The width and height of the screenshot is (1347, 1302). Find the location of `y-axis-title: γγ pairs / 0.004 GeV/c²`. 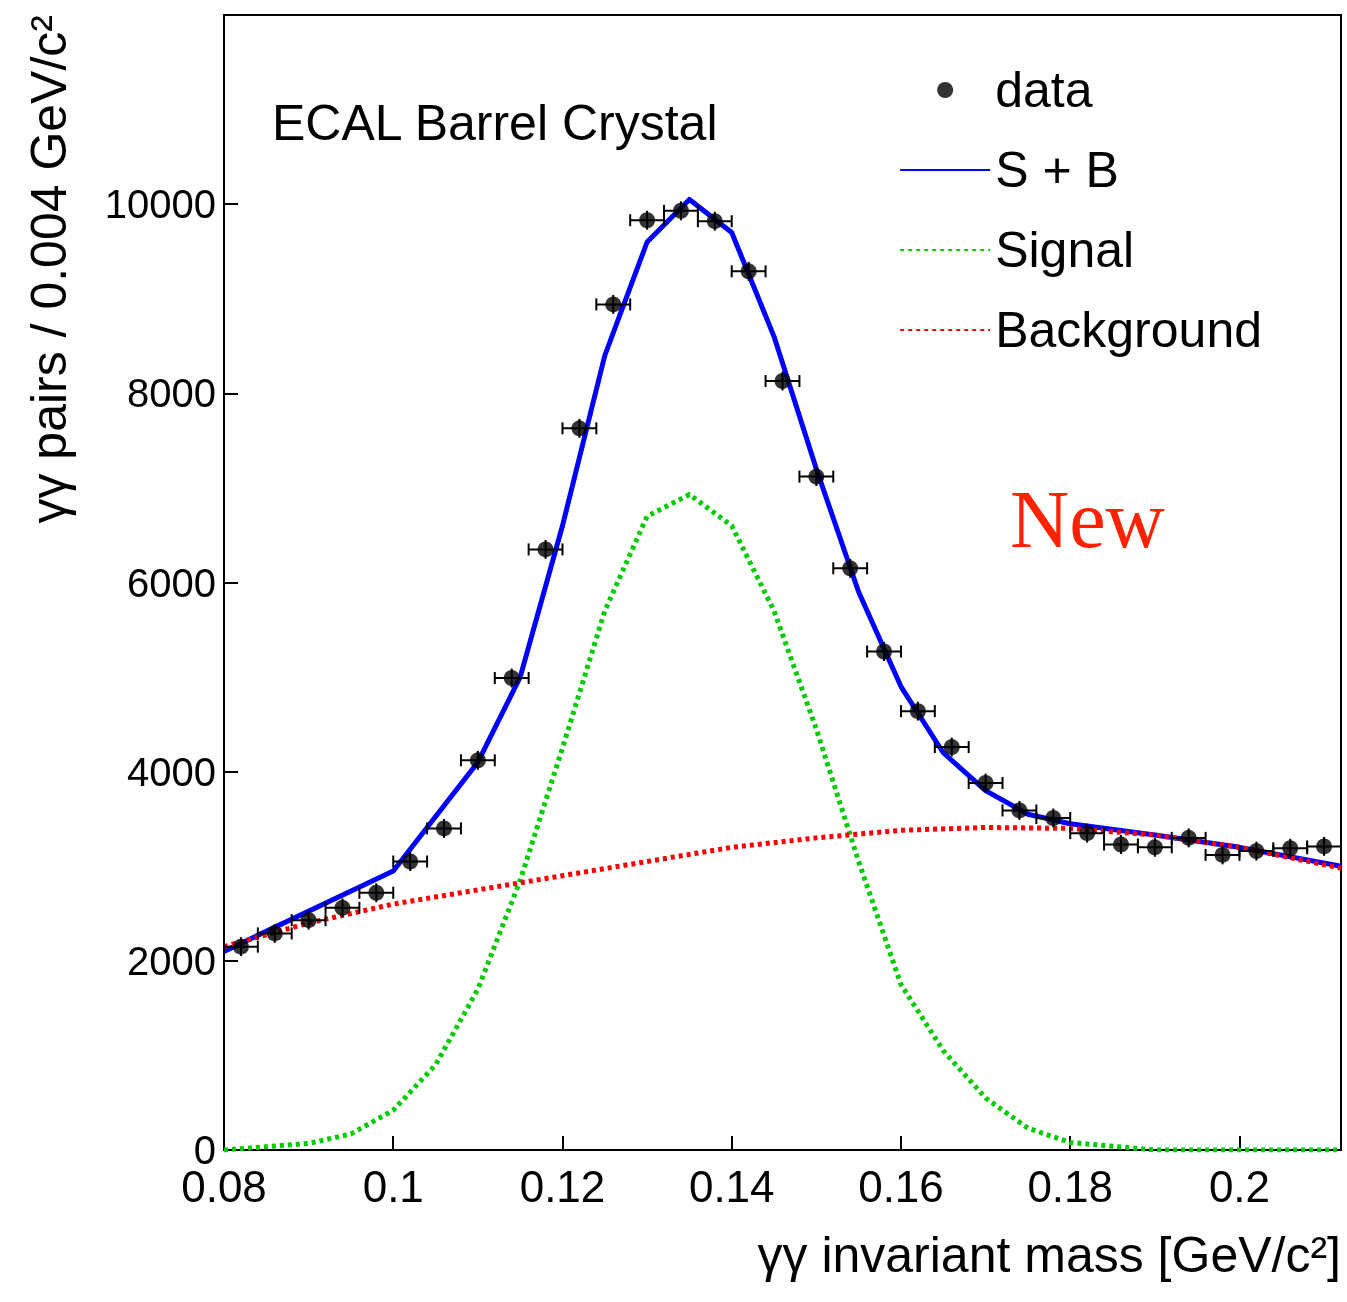

y-axis-title: γγ pairs / 0.004 GeV/c² is located at coordinates (49, 269).